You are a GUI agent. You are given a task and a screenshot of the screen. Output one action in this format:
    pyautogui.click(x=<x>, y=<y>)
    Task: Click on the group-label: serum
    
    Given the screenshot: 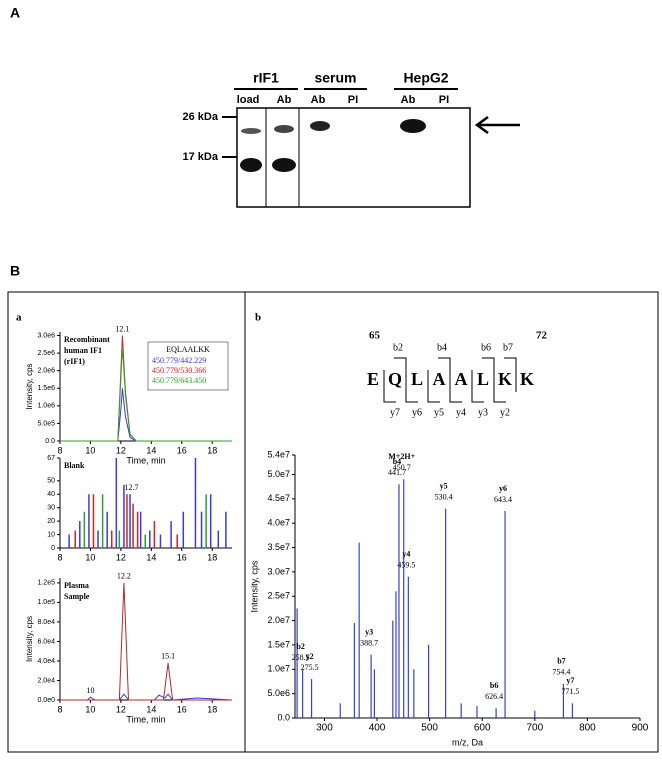 What is the action you would take?
    pyautogui.click(x=335, y=78)
    